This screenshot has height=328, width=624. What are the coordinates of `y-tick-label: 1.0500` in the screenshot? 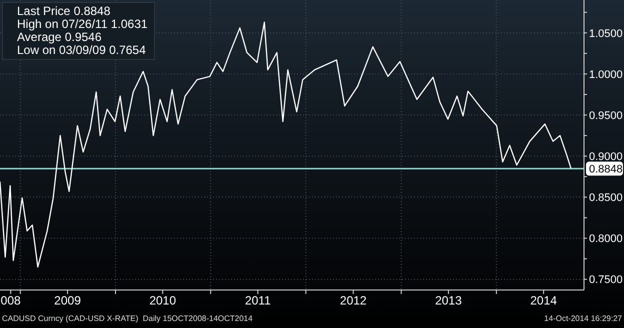 It's located at (606, 34).